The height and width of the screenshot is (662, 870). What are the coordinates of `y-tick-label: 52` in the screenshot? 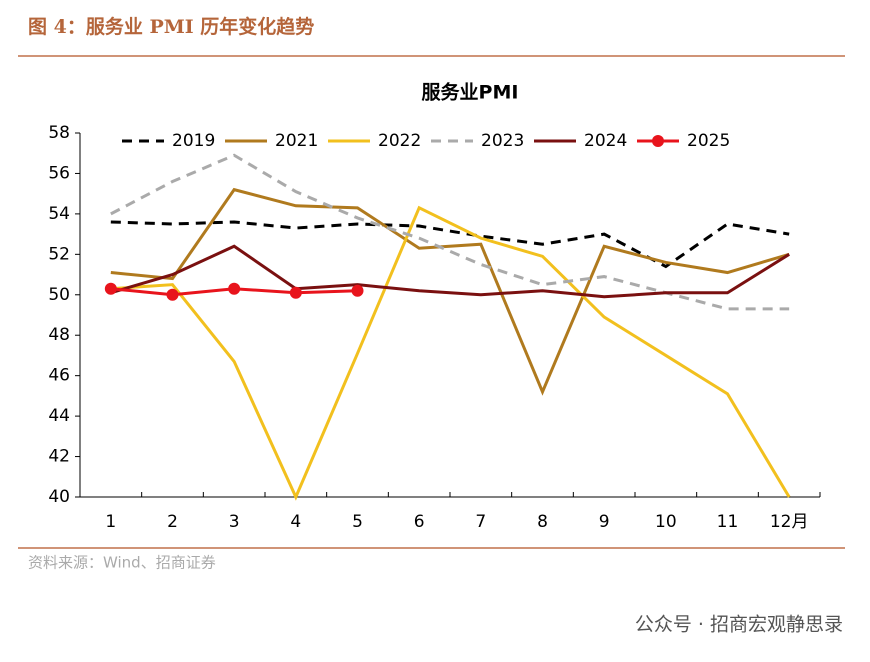 It's located at (59, 254).